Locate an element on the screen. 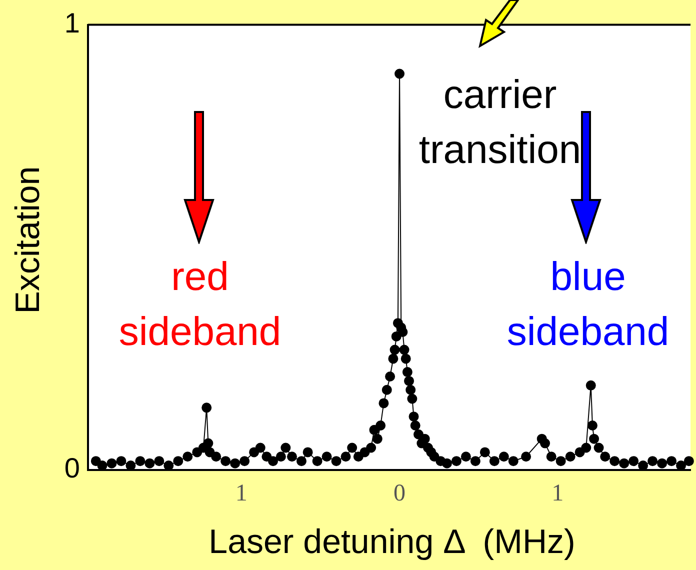 The image size is (696, 570). annotation: red sideband is located at coordinates (200, 305).